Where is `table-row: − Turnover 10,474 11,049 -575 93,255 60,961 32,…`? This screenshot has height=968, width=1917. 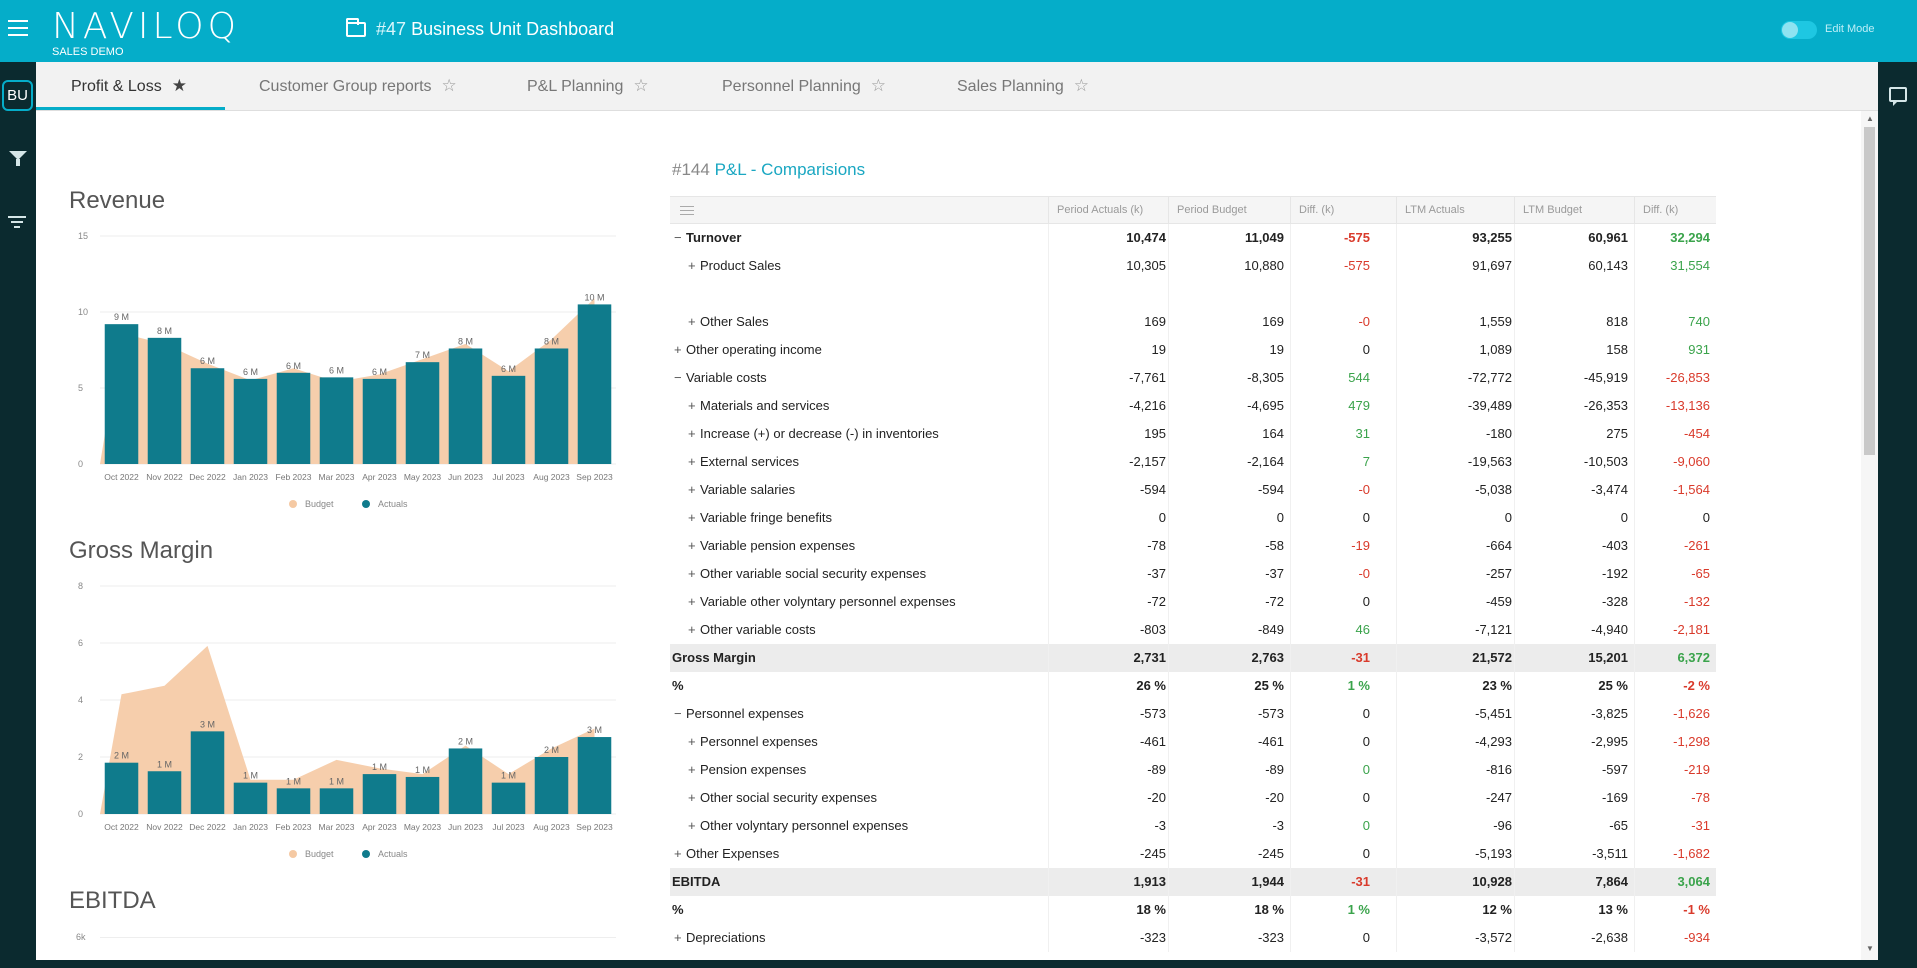 table-row: − Turnover 10,474 11,049 -575 93,255 60,961 32,… is located at coordinates (1193, 238).